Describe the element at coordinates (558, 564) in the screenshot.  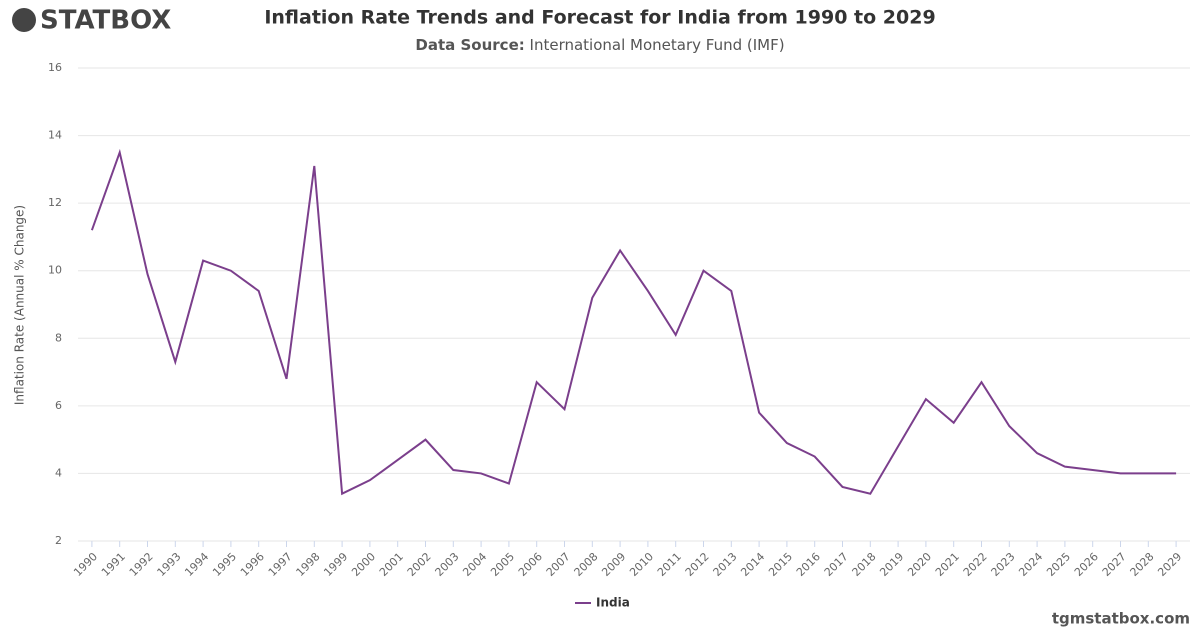
I see `x-tick-label: 2007` at that location.